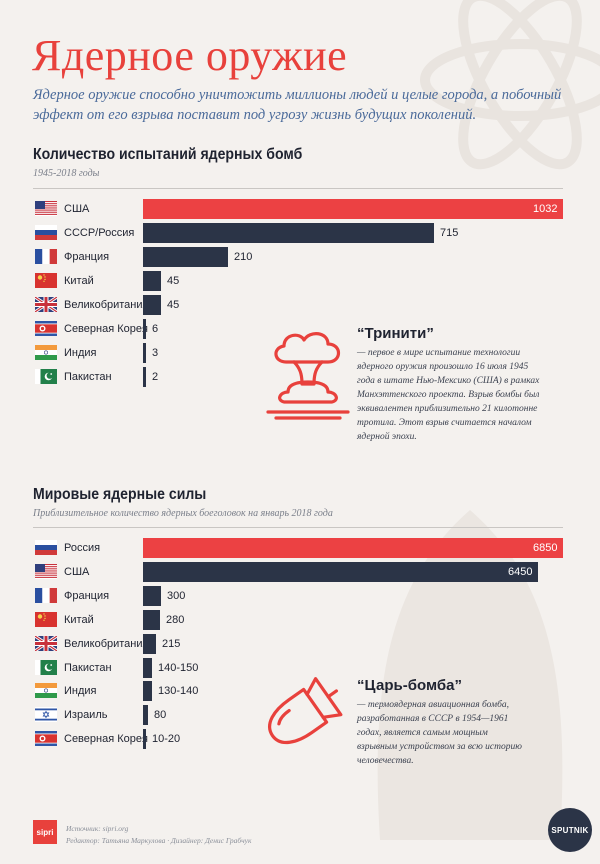  What do you see at coordinates (308, 376) in the screenshot?
I see `mushroom-cloud-icon` at bounding box center [308, 376].